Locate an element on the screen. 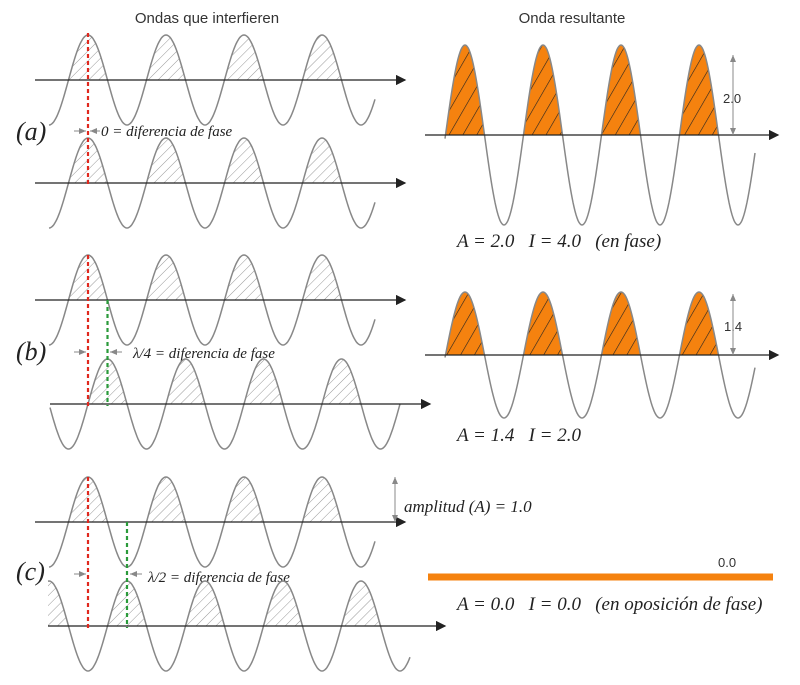 The image size is (800, 685). amplitude-label: 0.0 is located at coordinates (727, 562).